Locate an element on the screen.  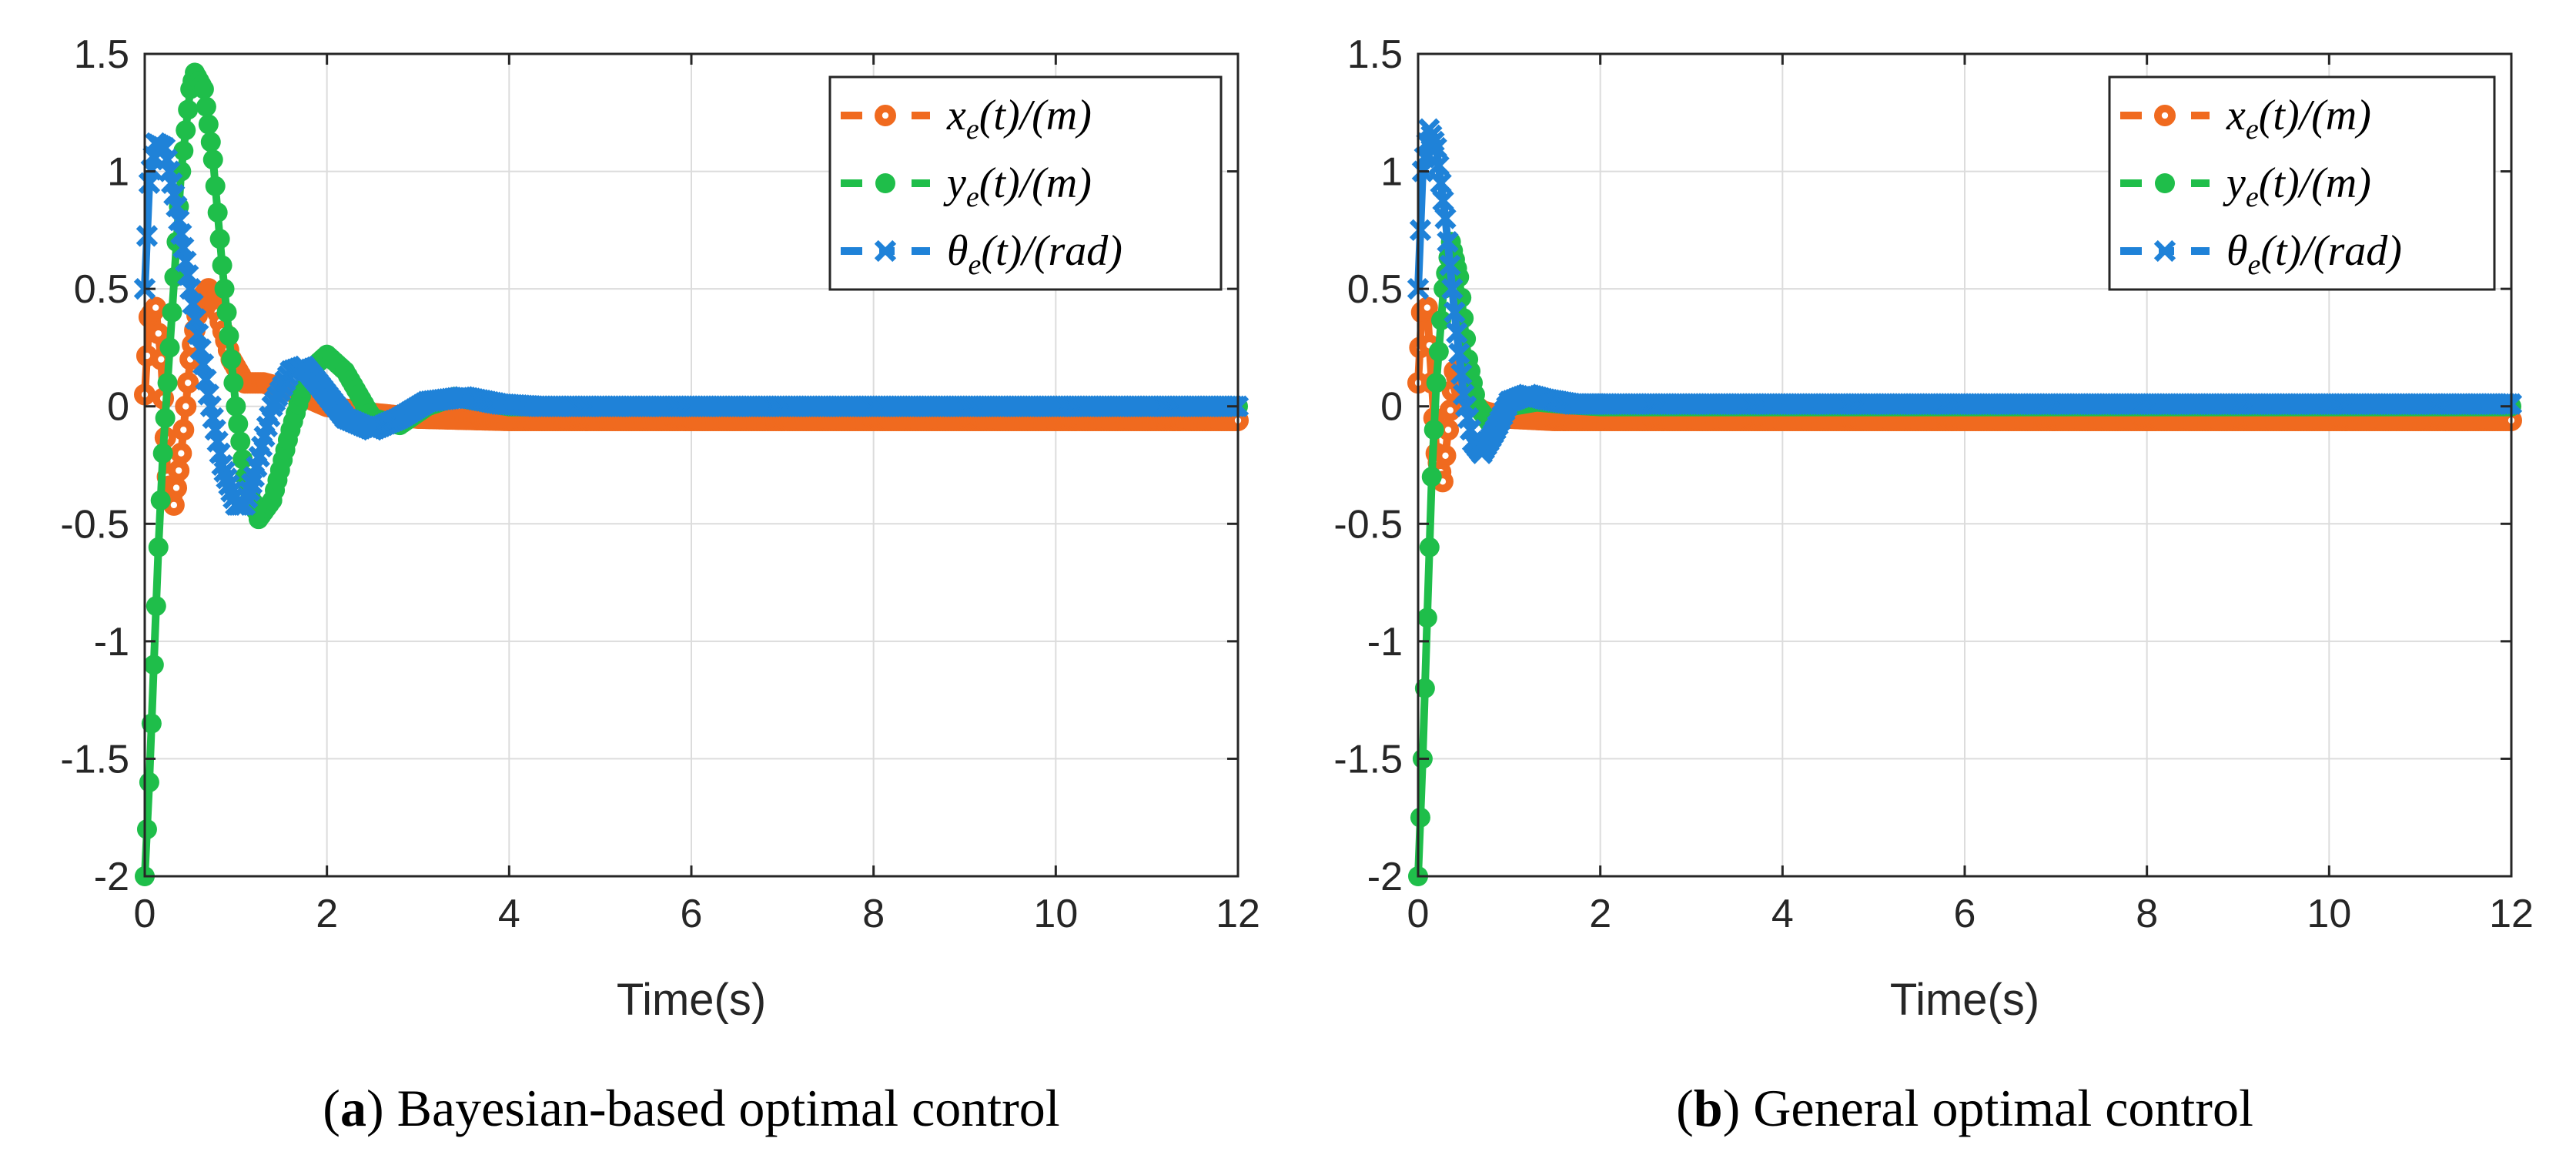
legend-rest-0-b: (t)/(m) is located at coordinates (2315, 115).